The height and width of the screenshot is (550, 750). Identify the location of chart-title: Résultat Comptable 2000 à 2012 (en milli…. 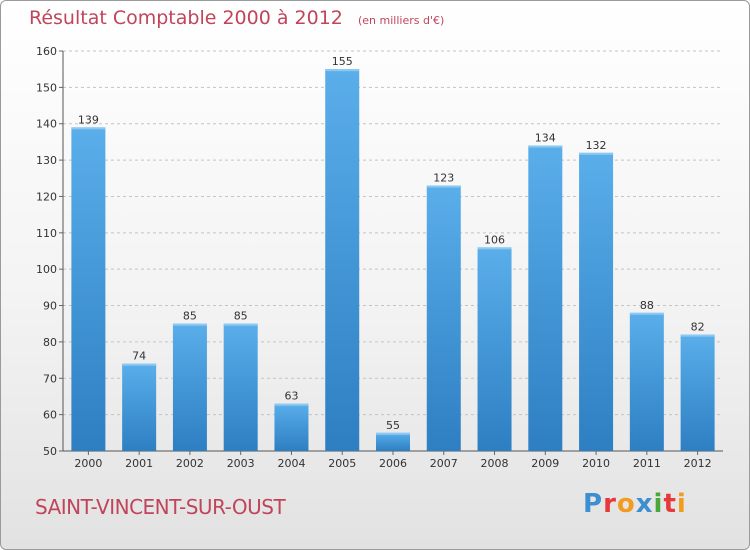
(236, 18).